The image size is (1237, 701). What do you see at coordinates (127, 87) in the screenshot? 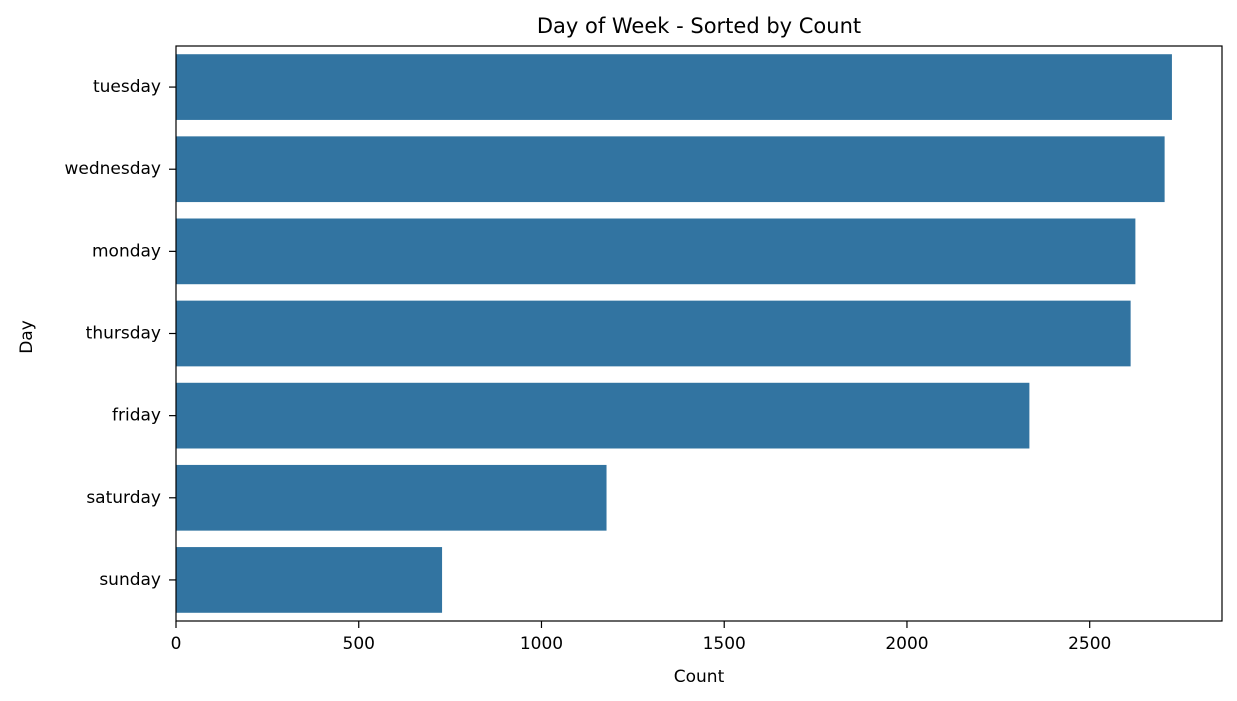
I see `y-tick-label-tuesday: tuesday` at bounding box center [127, 87].